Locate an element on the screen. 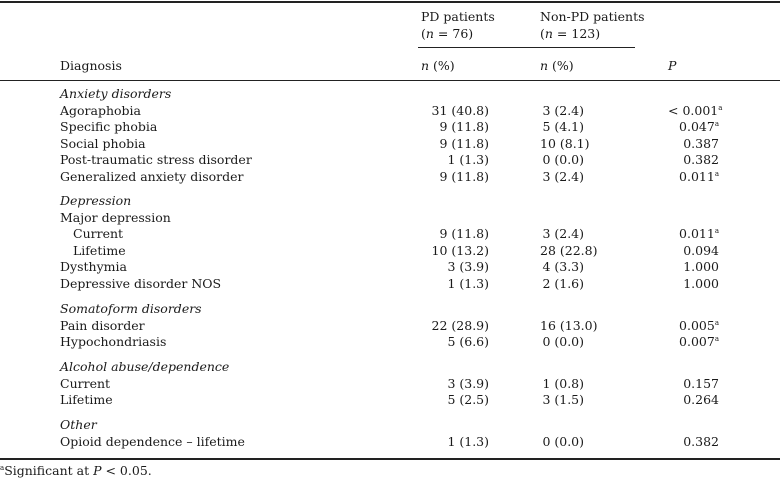 This screenshot has width=780, height=479. table-bottom-rule is located at coordinates (390, 459).